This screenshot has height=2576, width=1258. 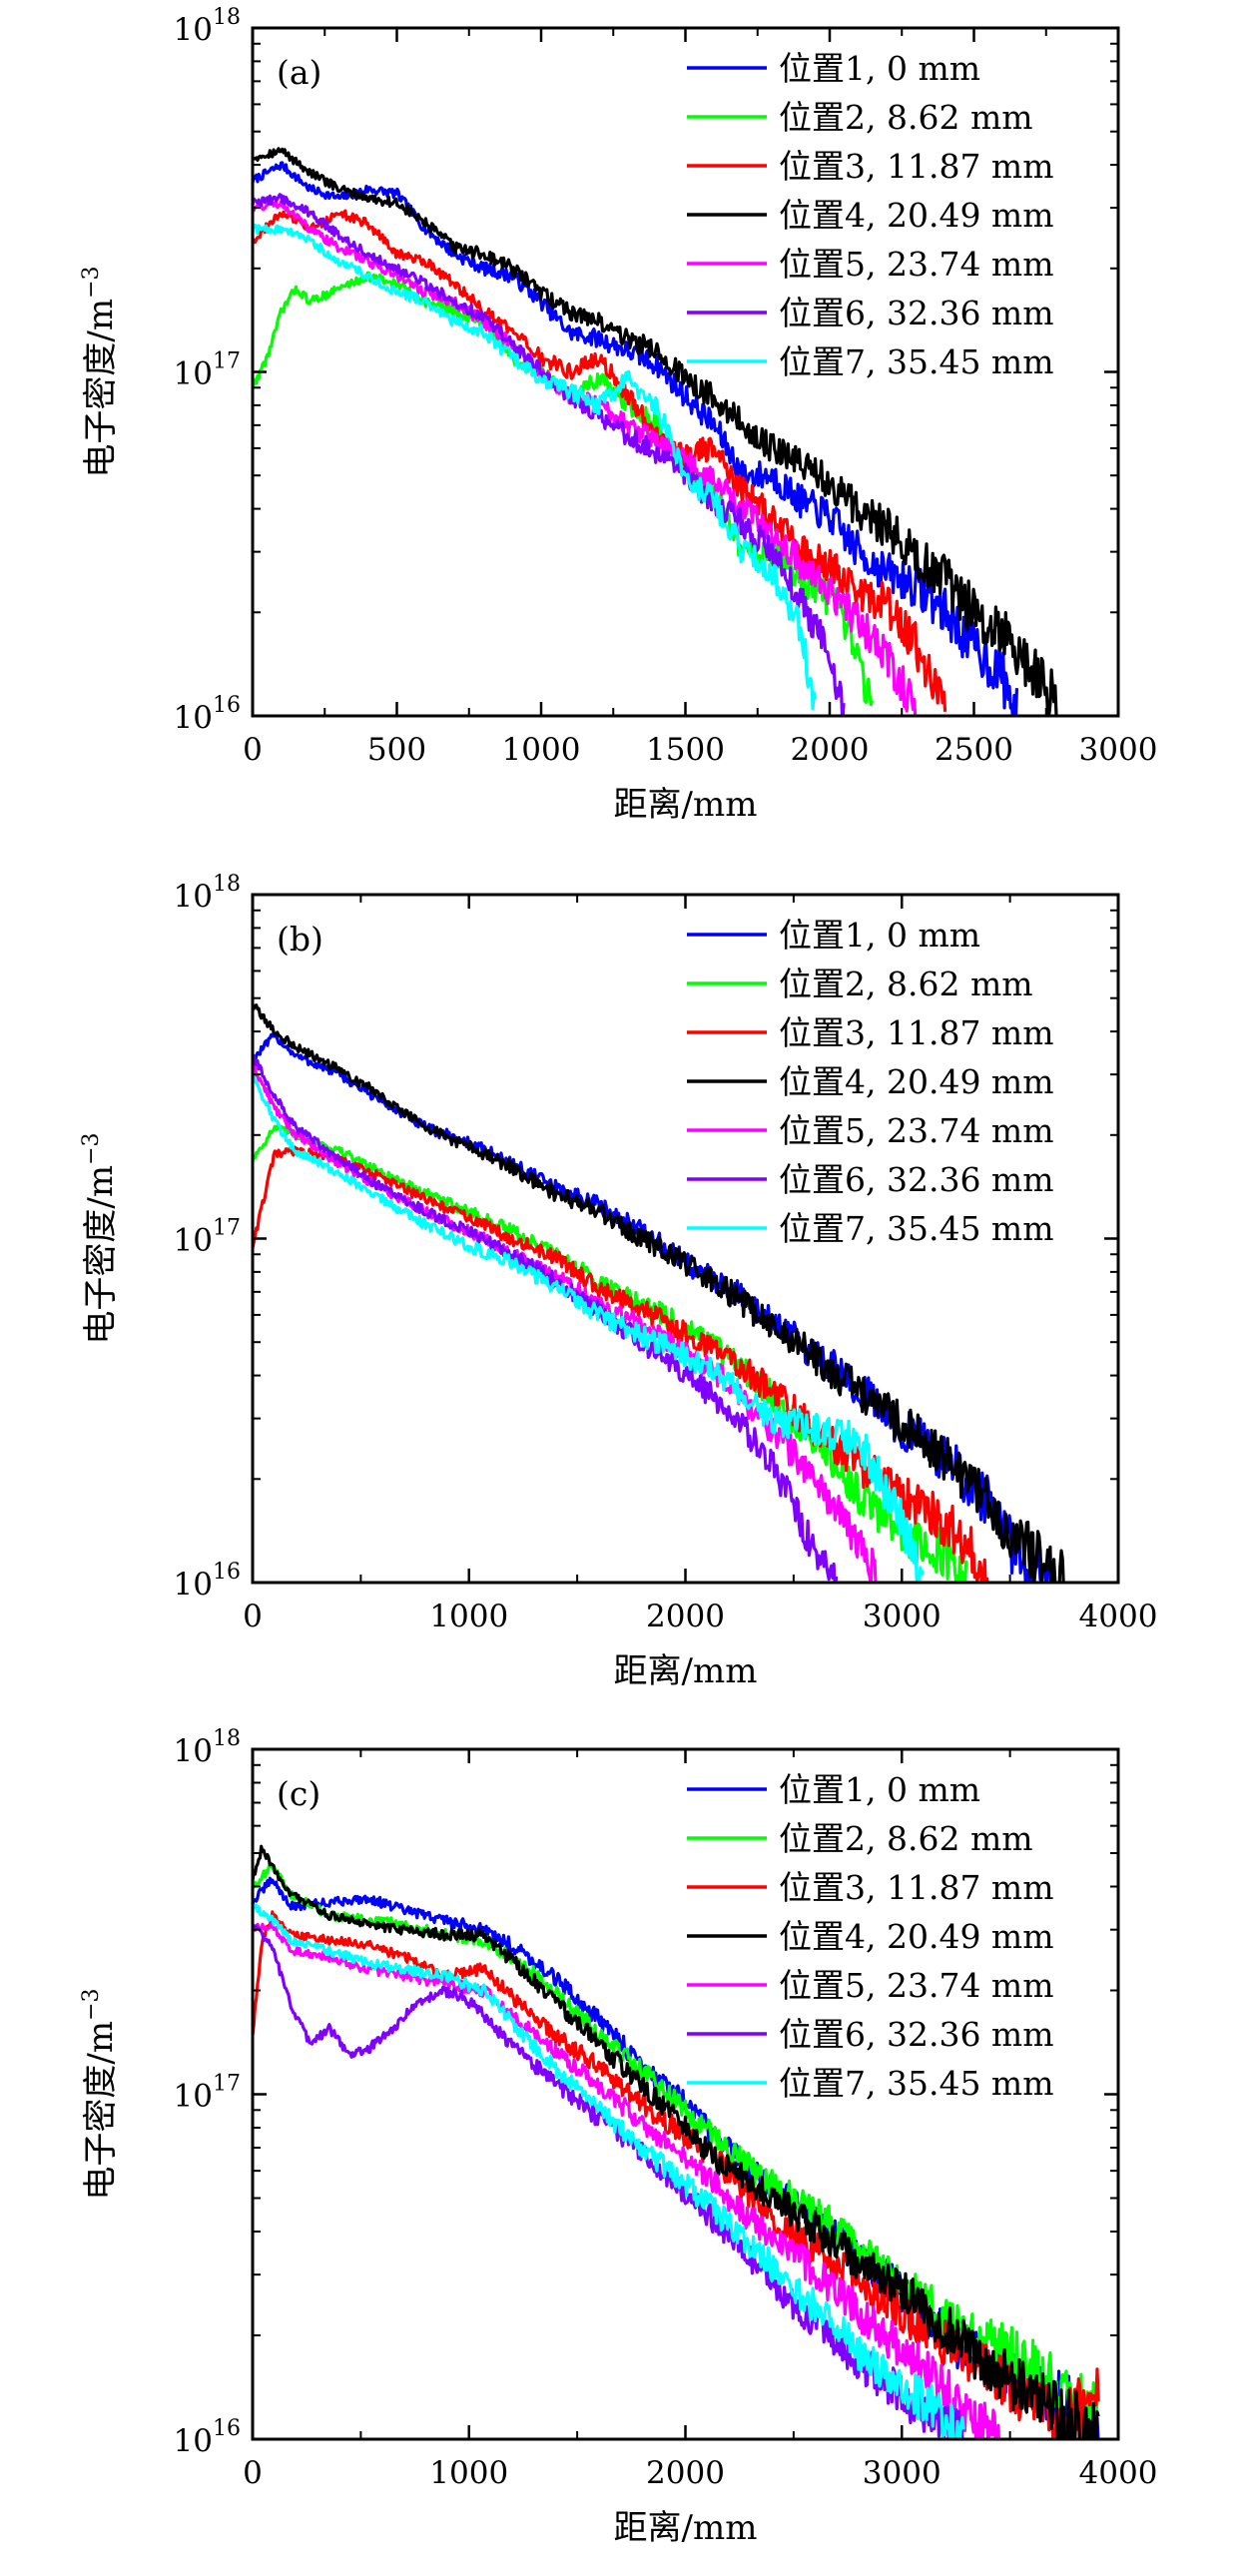 I want to click on x-tick-label: 1500, so click(x=685, y=750).